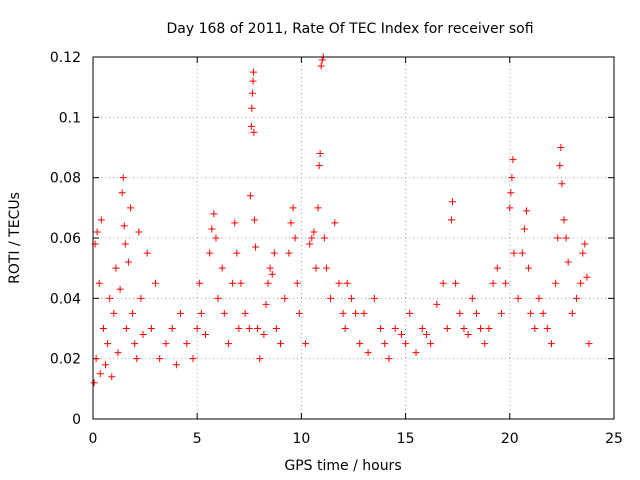 This screenshot has height=480, width=640. What do you see at coordinates (70, 118) in the screenshot?
I see `y-tick-label: 0.1` at bounding box center [70, 118].